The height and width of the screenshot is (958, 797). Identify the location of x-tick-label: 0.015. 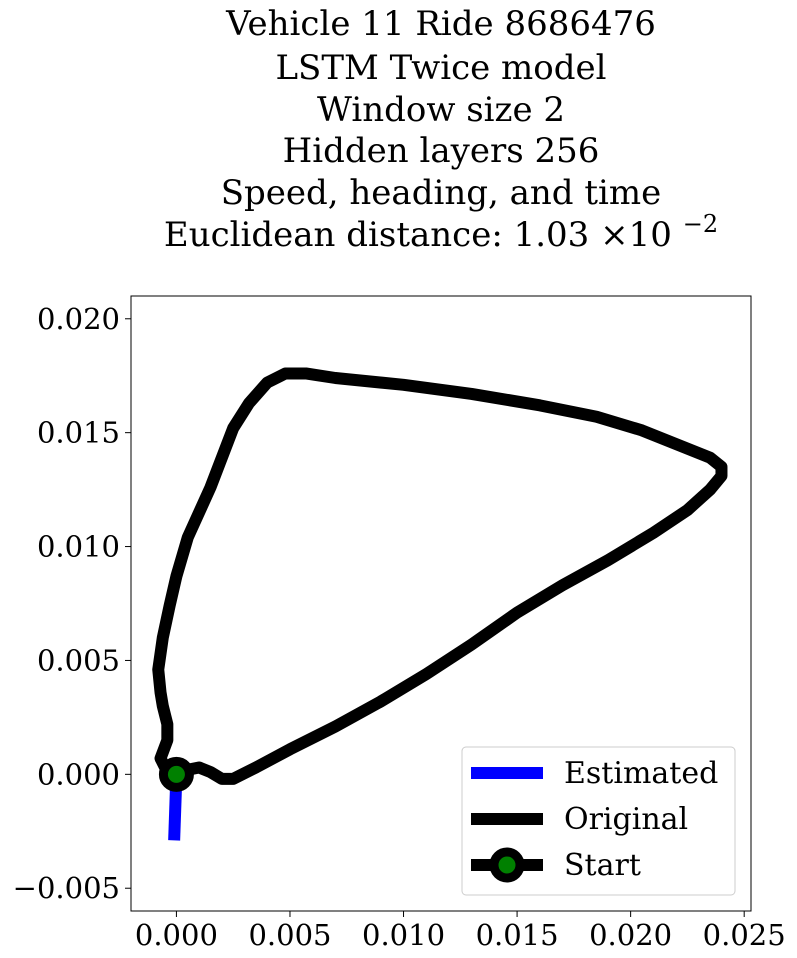
(517, 935).